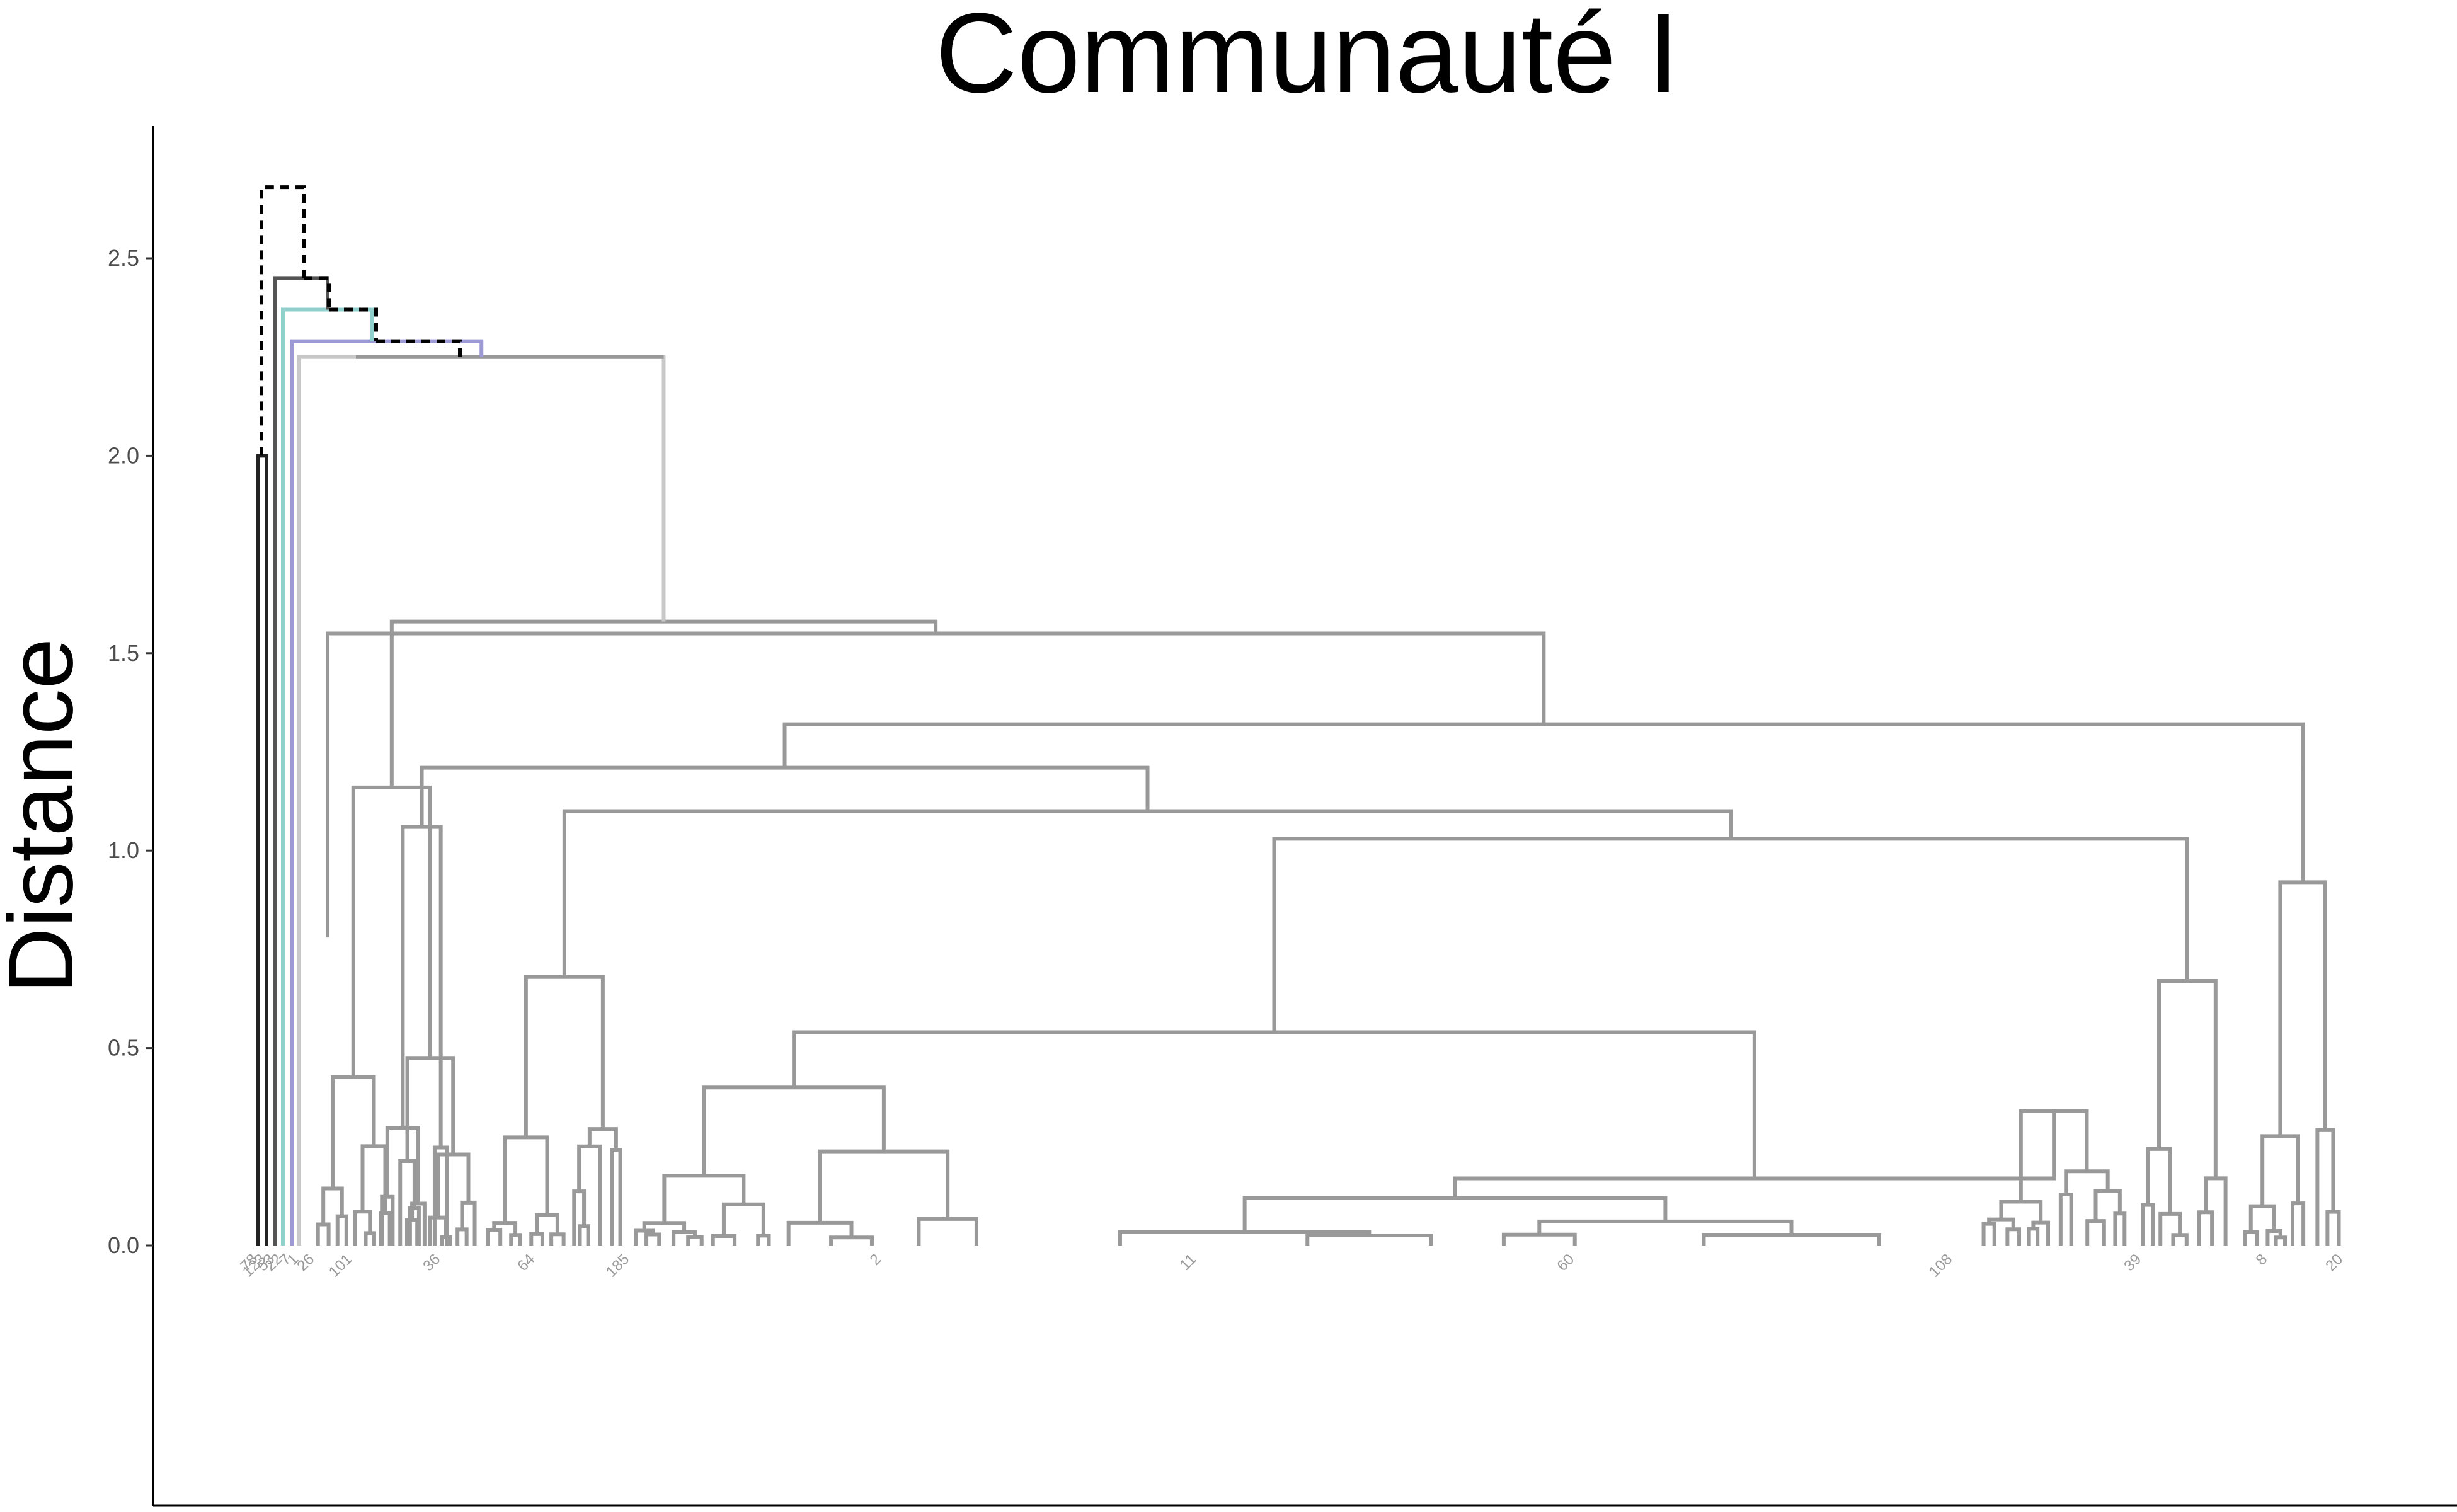 The height and width of the screenshot is (1512, 2457). What do you see at coordinates (340, 1265) in the screenshot?
I see `leaf-label: 101` at bounding box center [340, 1265].